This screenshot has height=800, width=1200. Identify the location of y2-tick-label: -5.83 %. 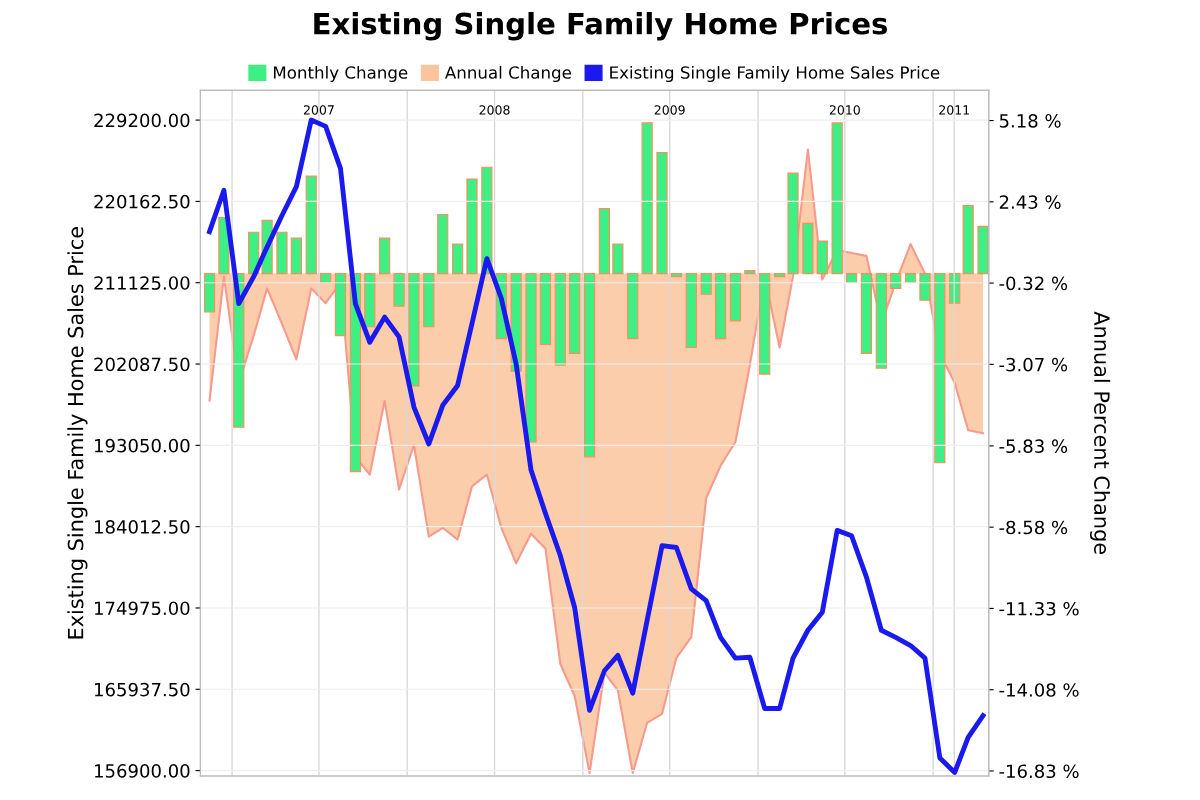
(1033, 446).